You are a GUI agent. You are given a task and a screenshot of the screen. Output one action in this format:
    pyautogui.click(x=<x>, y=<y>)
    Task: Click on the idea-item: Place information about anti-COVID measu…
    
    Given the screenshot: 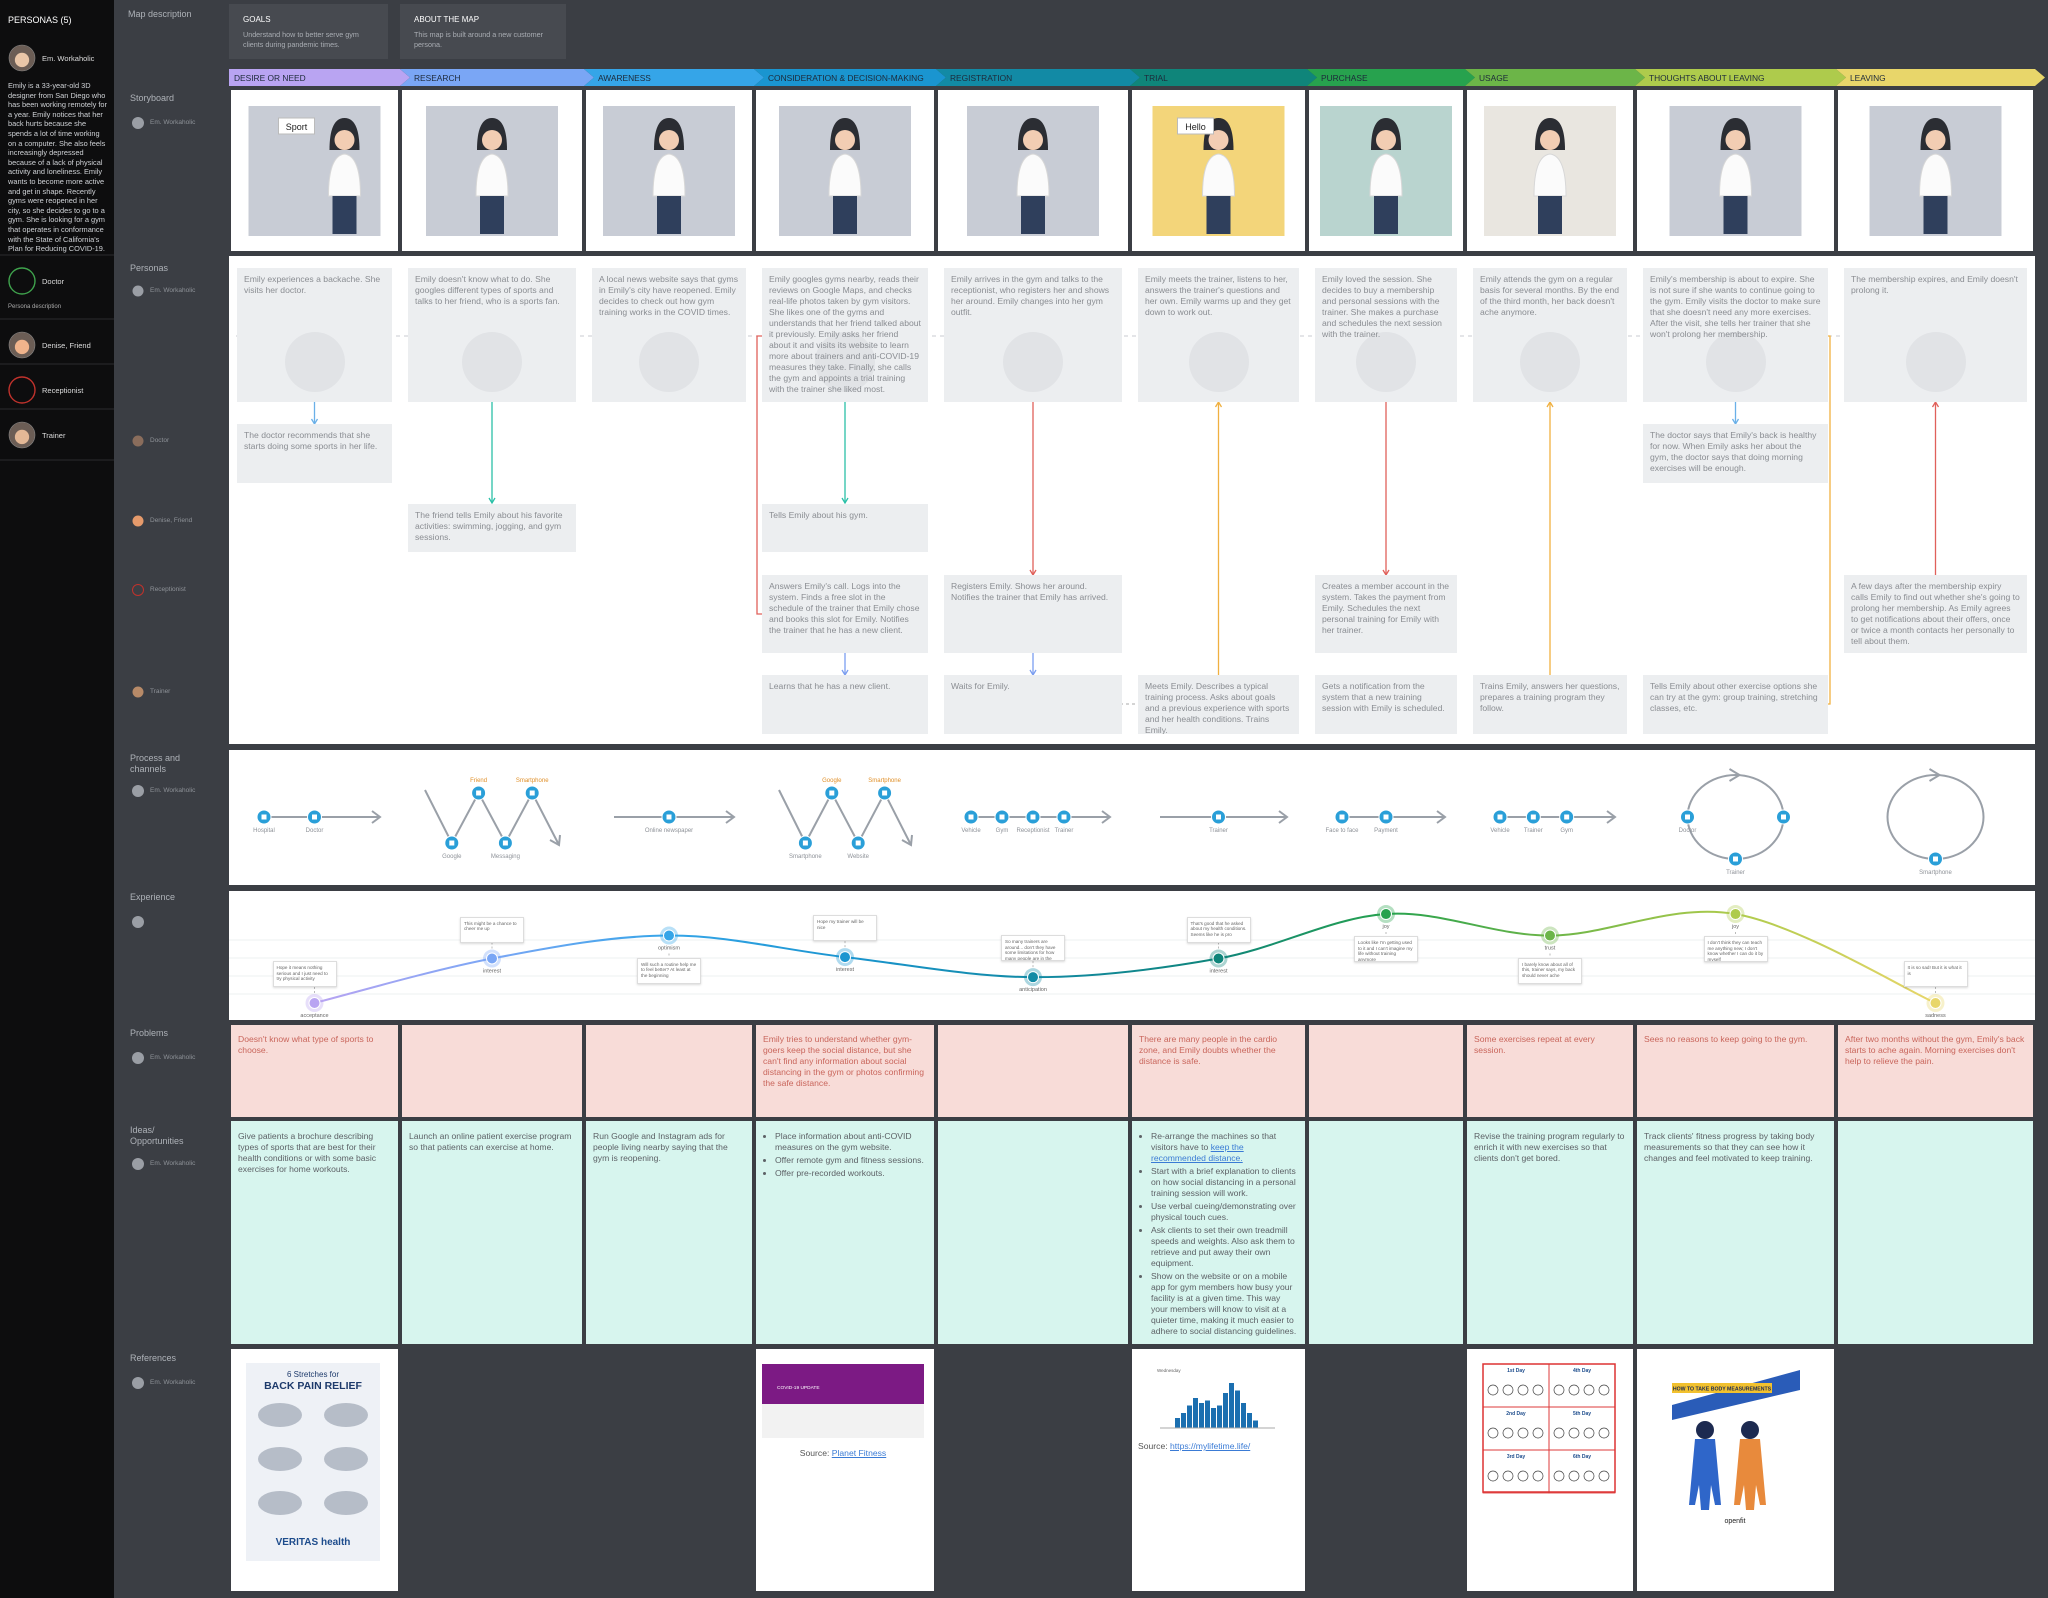 What is the action you would take?
    pyautogui.click(x=851, y=1142)
    